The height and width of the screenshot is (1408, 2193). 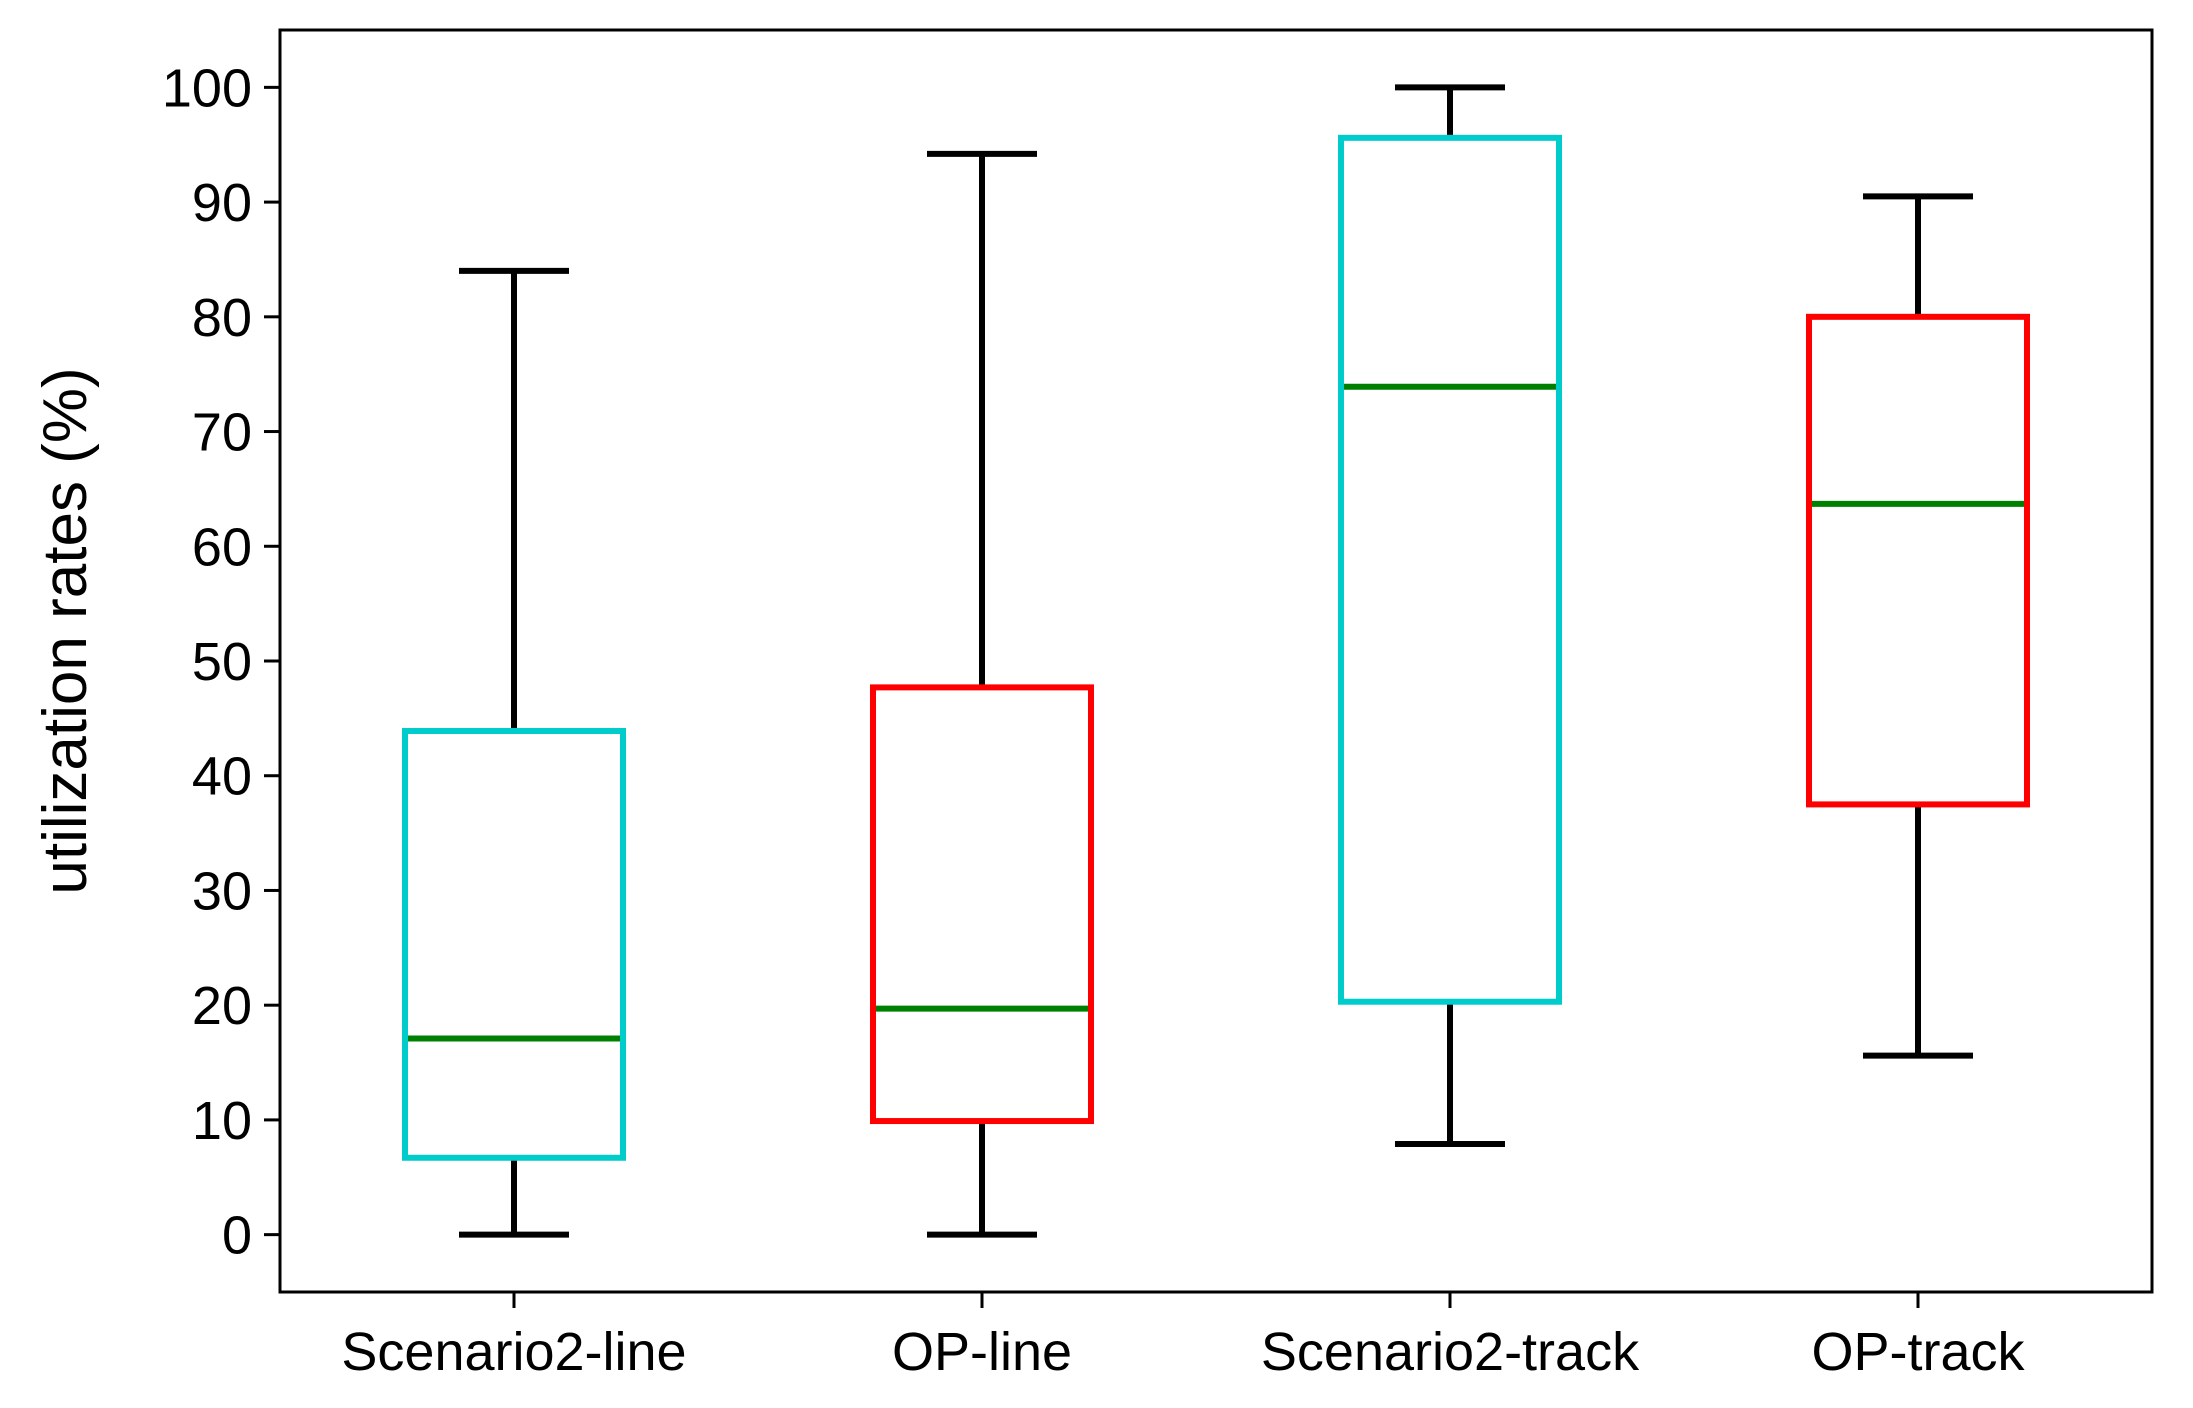 What do you see at coordinates (222, 547) in the screenshot?
I see `y-tick-label: 60` at bounding box center [222, 547].